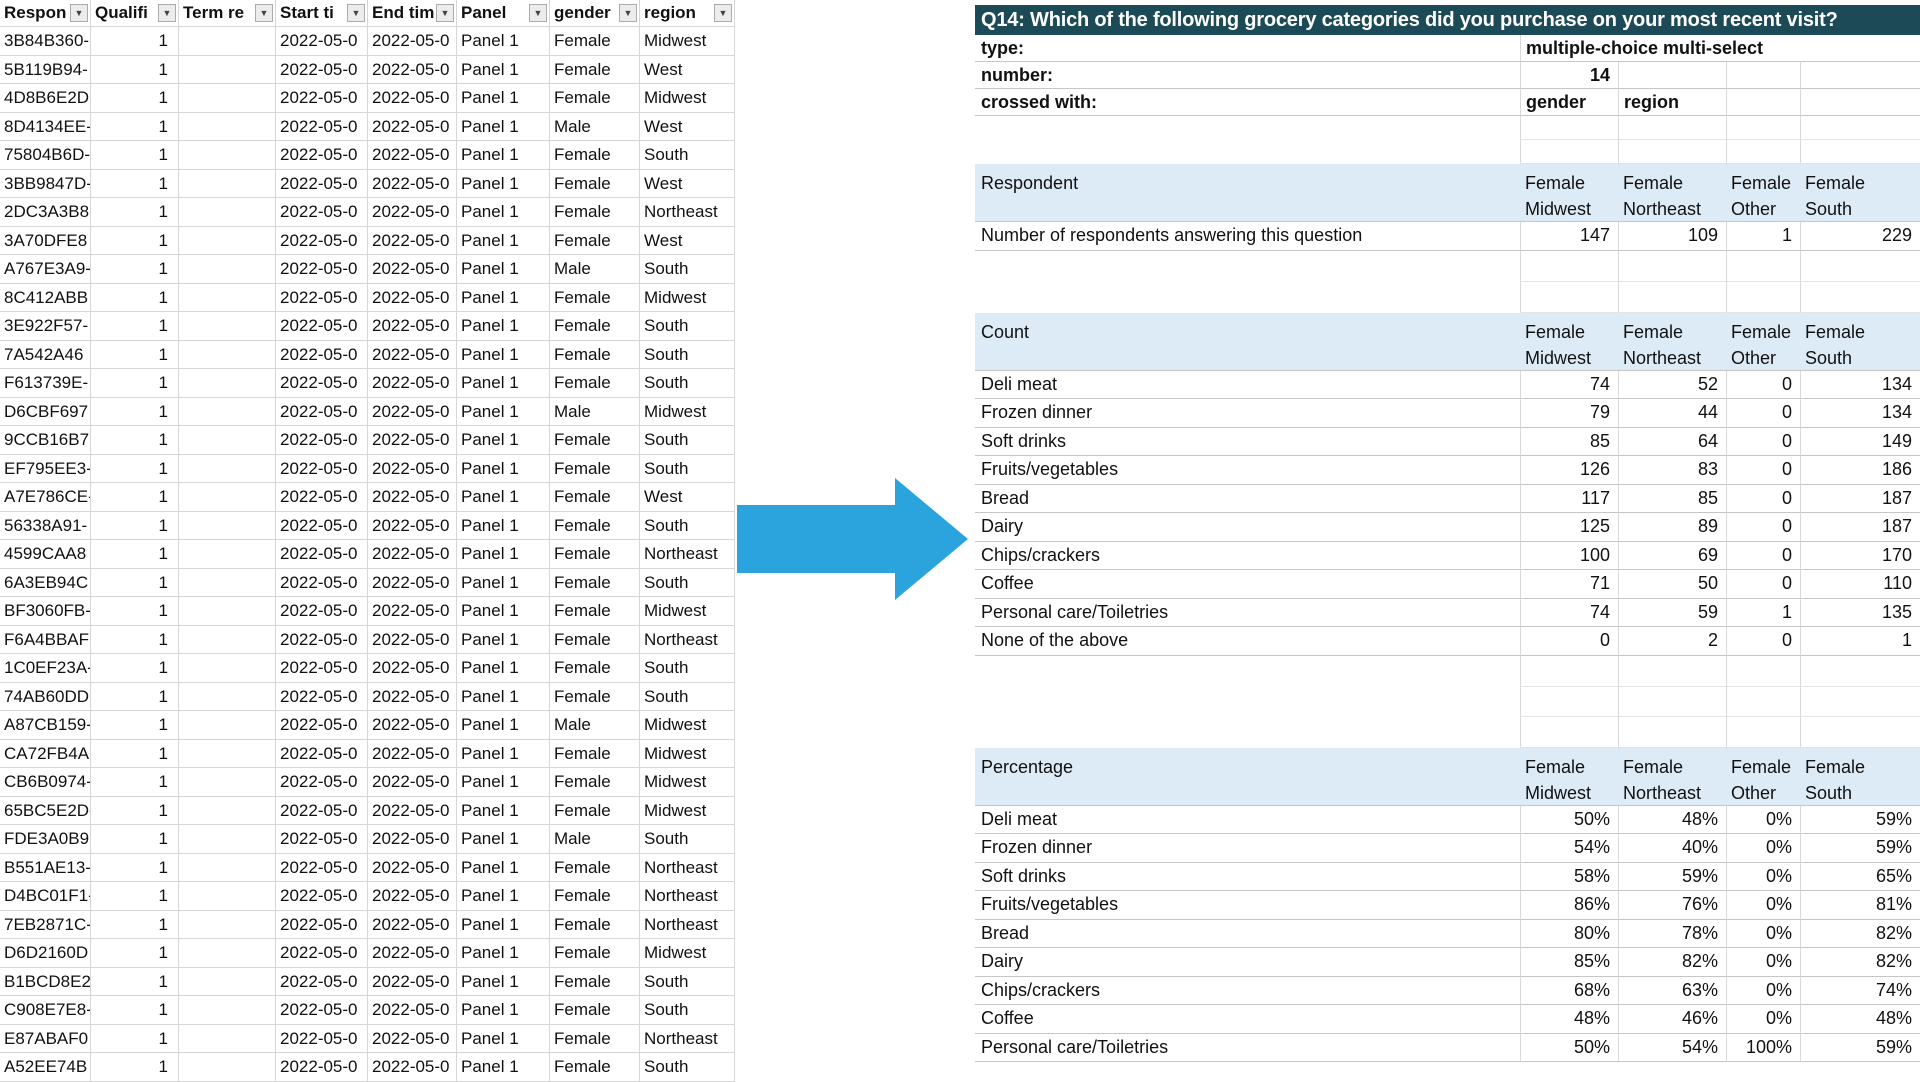 The image size is (1920, 1082). Describe the element at coordinates (1247, 75) in the screenshot. I see `number-label: number:` at that location.